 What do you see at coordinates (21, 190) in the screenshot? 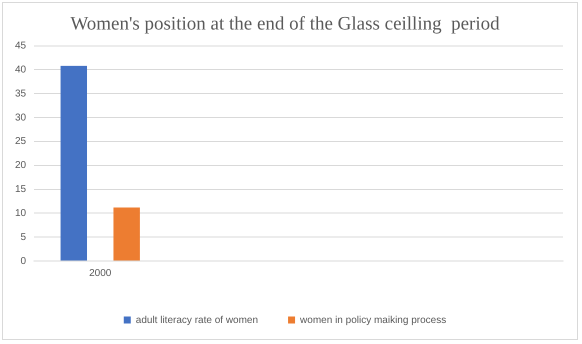
I see `y-tick-label: 15` at bounding box center [21, 190].